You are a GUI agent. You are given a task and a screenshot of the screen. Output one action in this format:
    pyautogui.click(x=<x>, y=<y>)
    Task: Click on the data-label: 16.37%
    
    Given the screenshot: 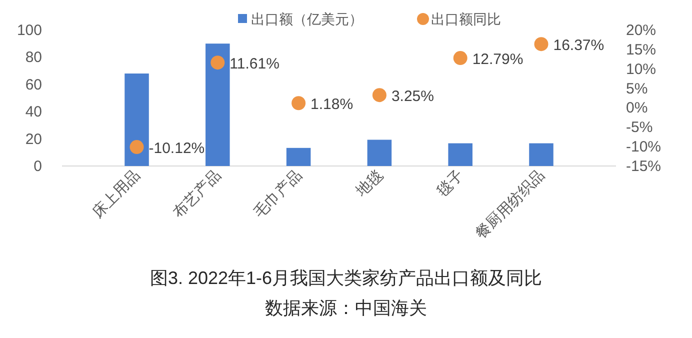 What is the action you would take?
    pyautogui.click(x=578, y=45)
    